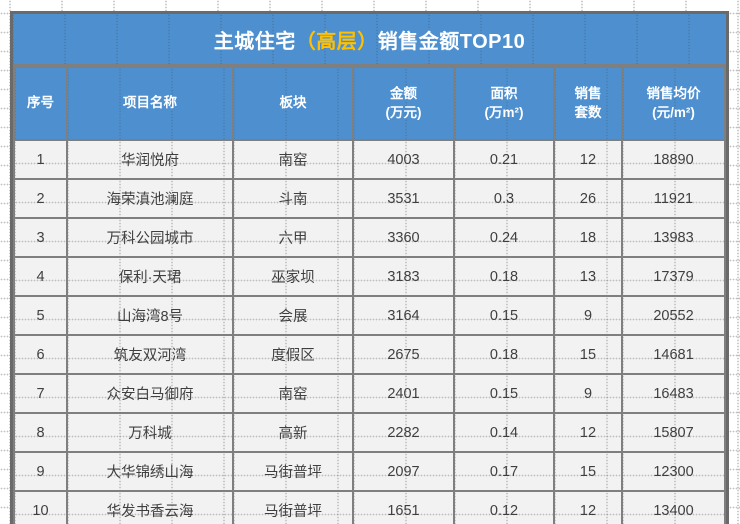 This screenshot has height=524, width=740. Describe the element at coordinates (403, 393) in the screenshot. I see `cell-amount: 2401` at that location.